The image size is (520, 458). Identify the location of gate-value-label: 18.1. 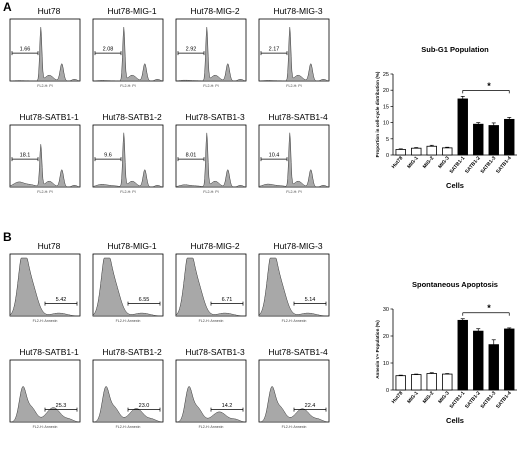
(25, 156).